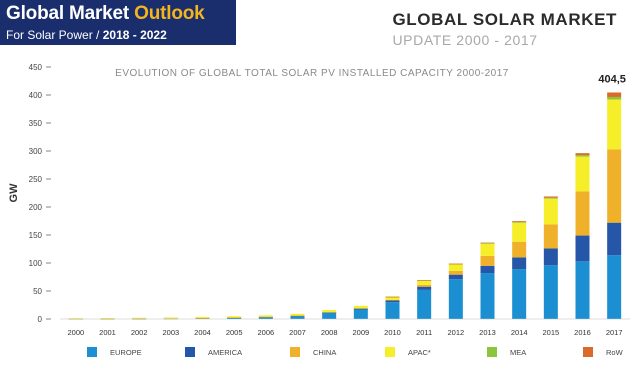  Describe the element at coordinates (170, 332) in the screenshot. I see `x-tick-label: 2003` at that location.